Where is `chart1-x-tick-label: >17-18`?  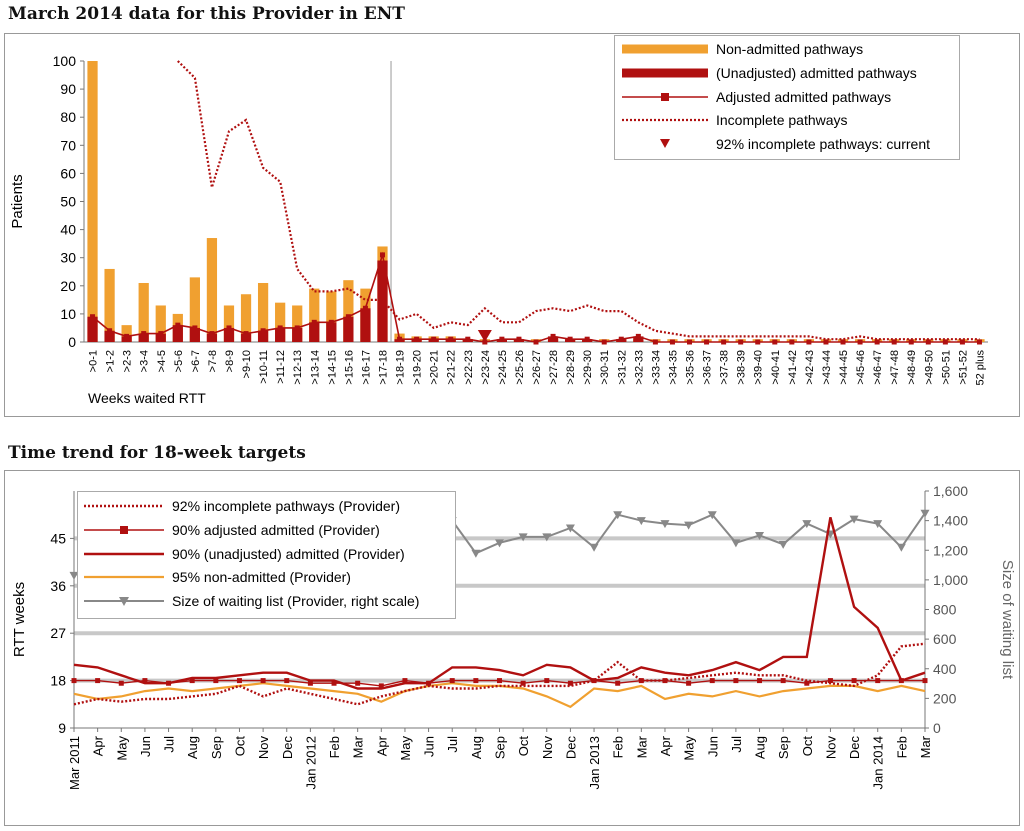 chart1-x-tick-label: >17-18 is located at coordinates (383, 367).